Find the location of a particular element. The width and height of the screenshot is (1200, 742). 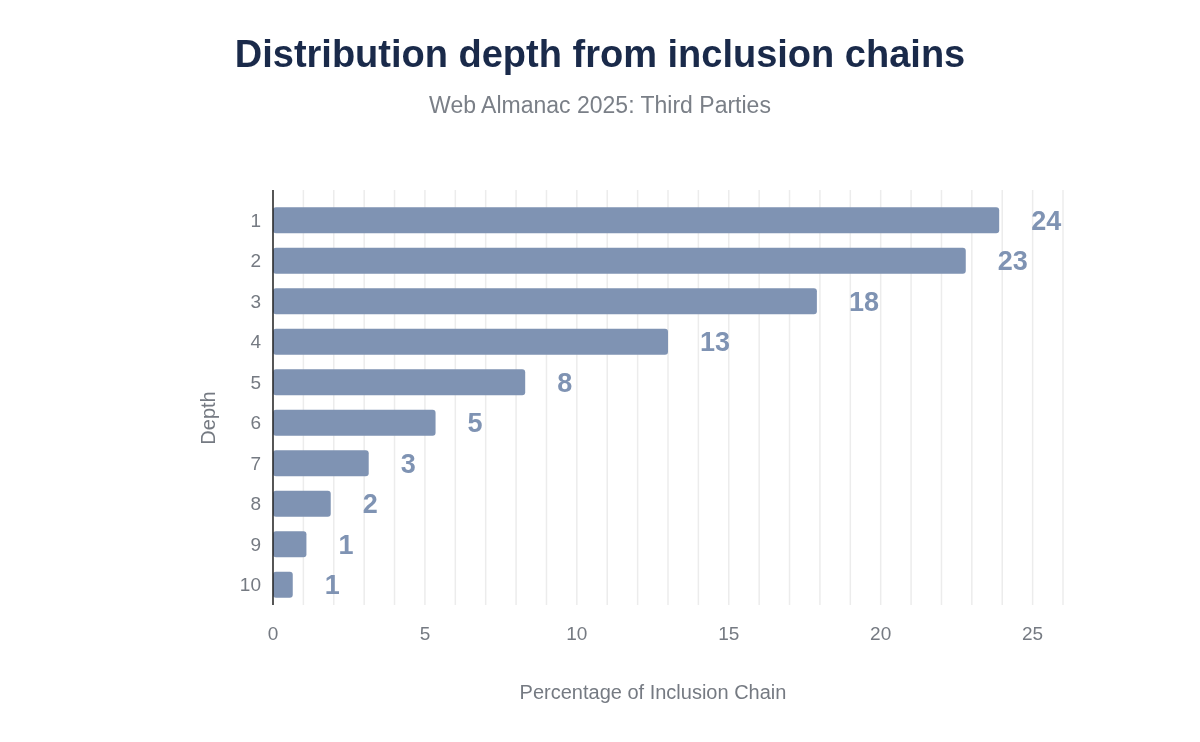

y-tick-label: 7 is located at coordinates (255, 463).